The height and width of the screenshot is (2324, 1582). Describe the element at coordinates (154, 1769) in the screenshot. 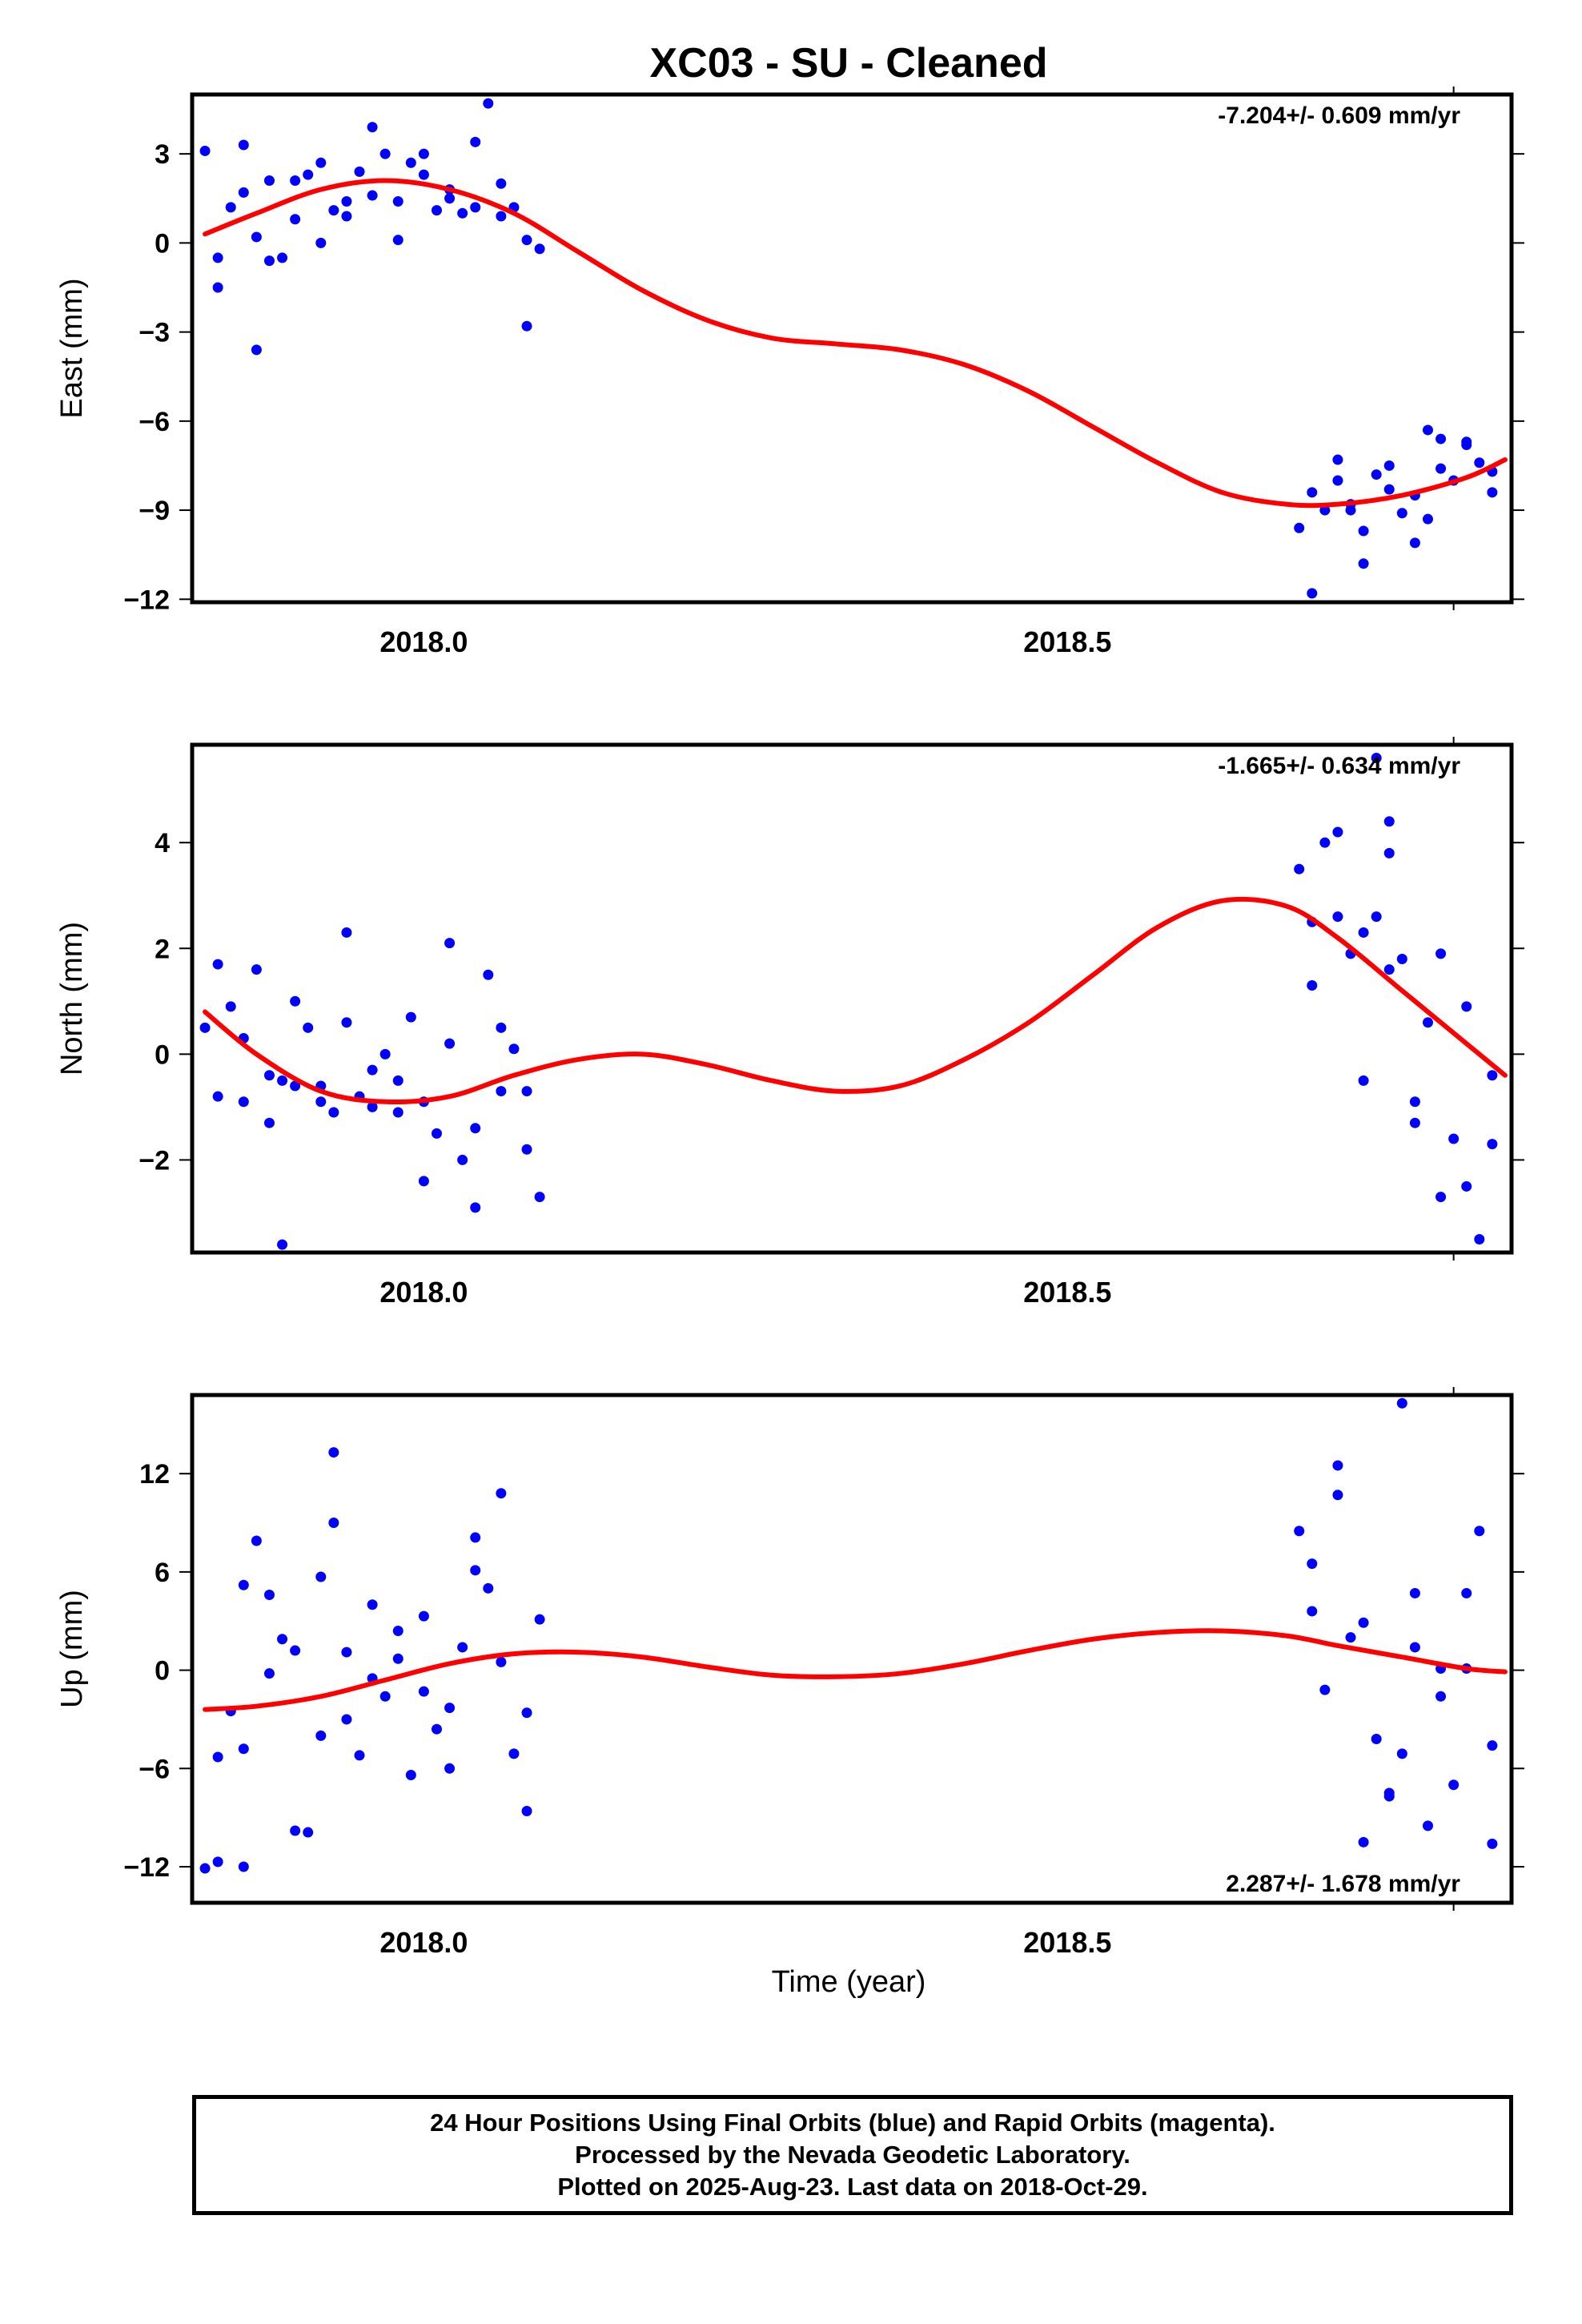

I see `up-y-tick-label: −6` at that location.